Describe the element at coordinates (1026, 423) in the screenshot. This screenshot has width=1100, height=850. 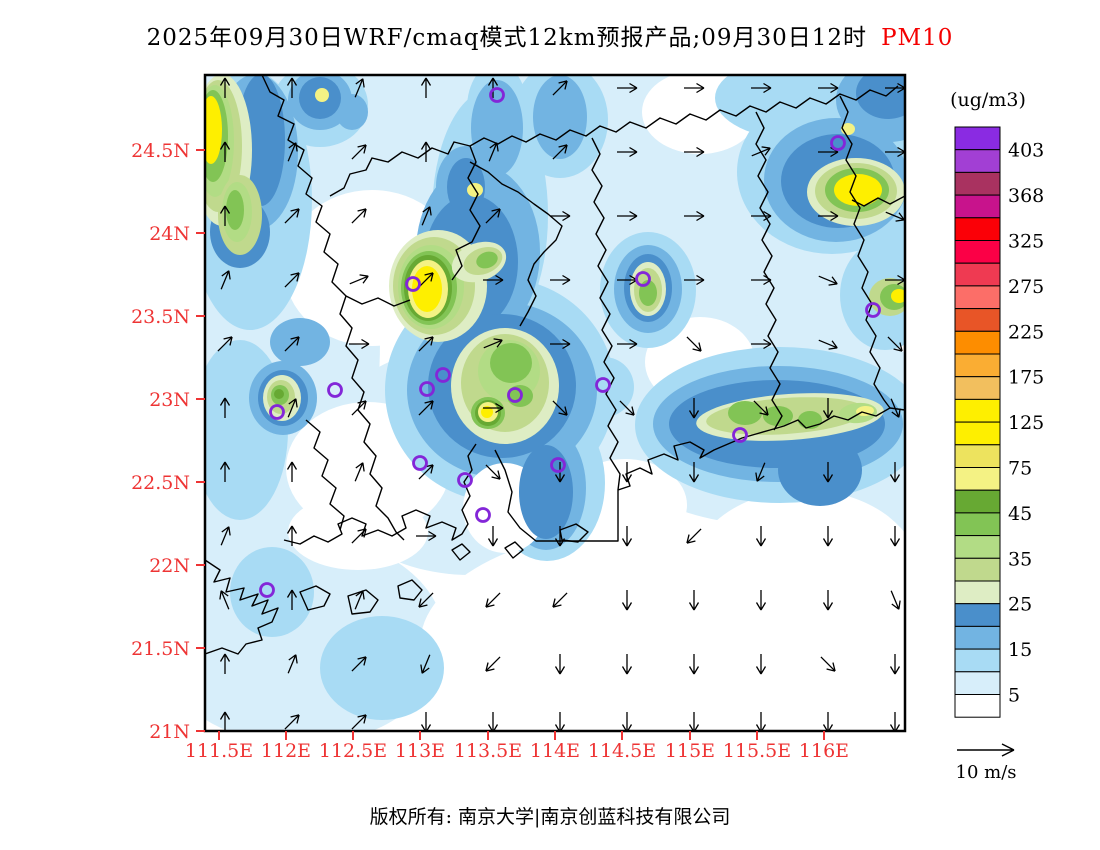
I see `legend-value-label: 125` at that location.